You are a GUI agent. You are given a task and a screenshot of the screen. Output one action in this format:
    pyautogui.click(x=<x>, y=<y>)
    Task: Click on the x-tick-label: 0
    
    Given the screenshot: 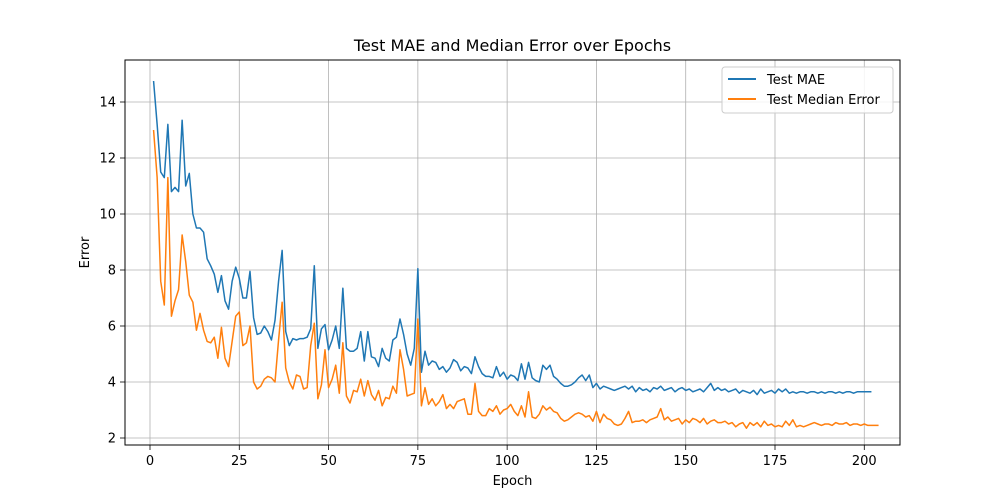 What is the action you would take?
    pyautogui.click(x=150, y=461)
    